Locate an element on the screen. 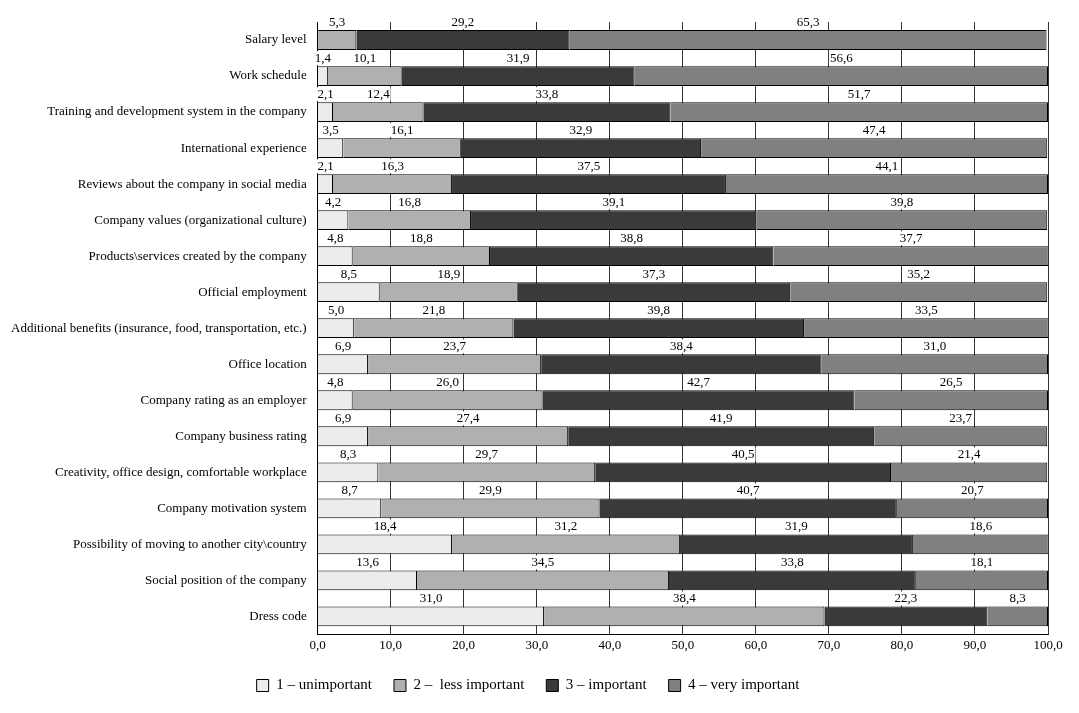  data-label: 40,5 is located at coordinates (743, 454).